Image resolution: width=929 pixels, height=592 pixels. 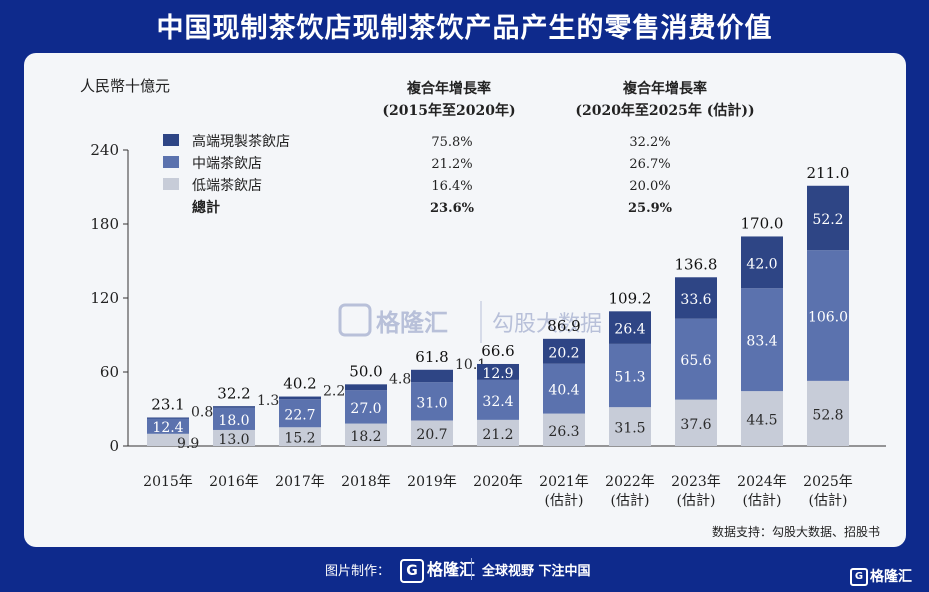 I want to click on x-tick-label: 2015年, so click(x=168, y=482).